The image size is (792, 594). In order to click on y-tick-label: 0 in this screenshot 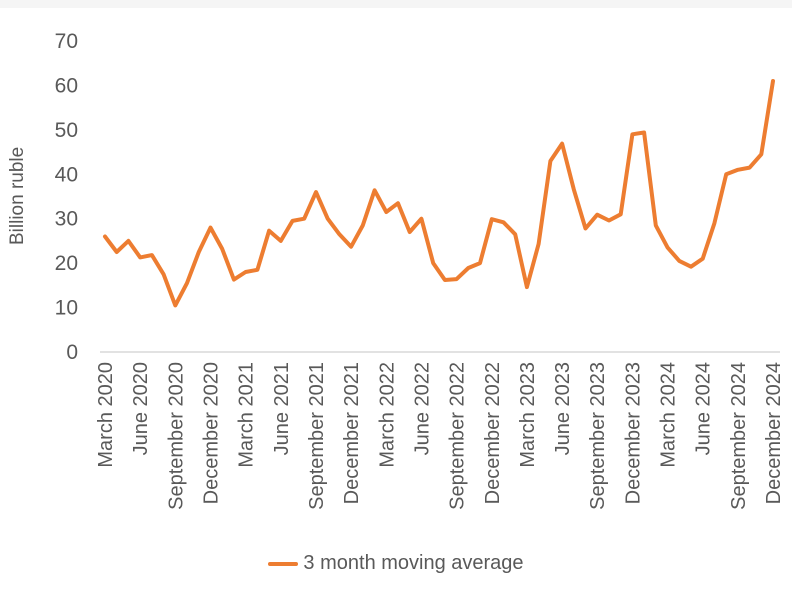, I will do `click(72, 352)`.